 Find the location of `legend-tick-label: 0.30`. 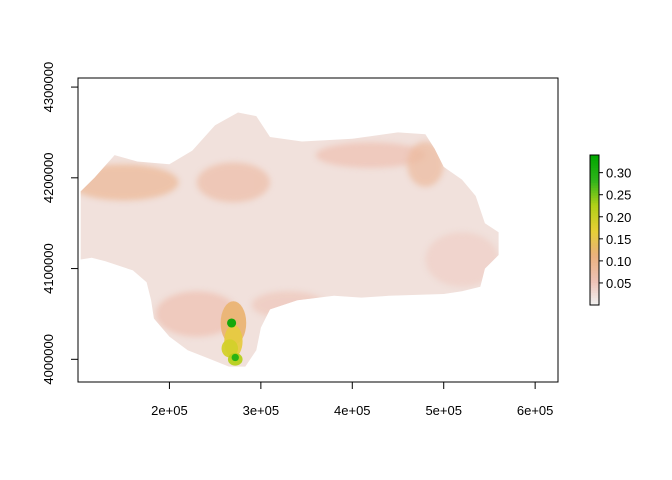

legend-tick-label: 0.30 is located at coordinates (618, 173).